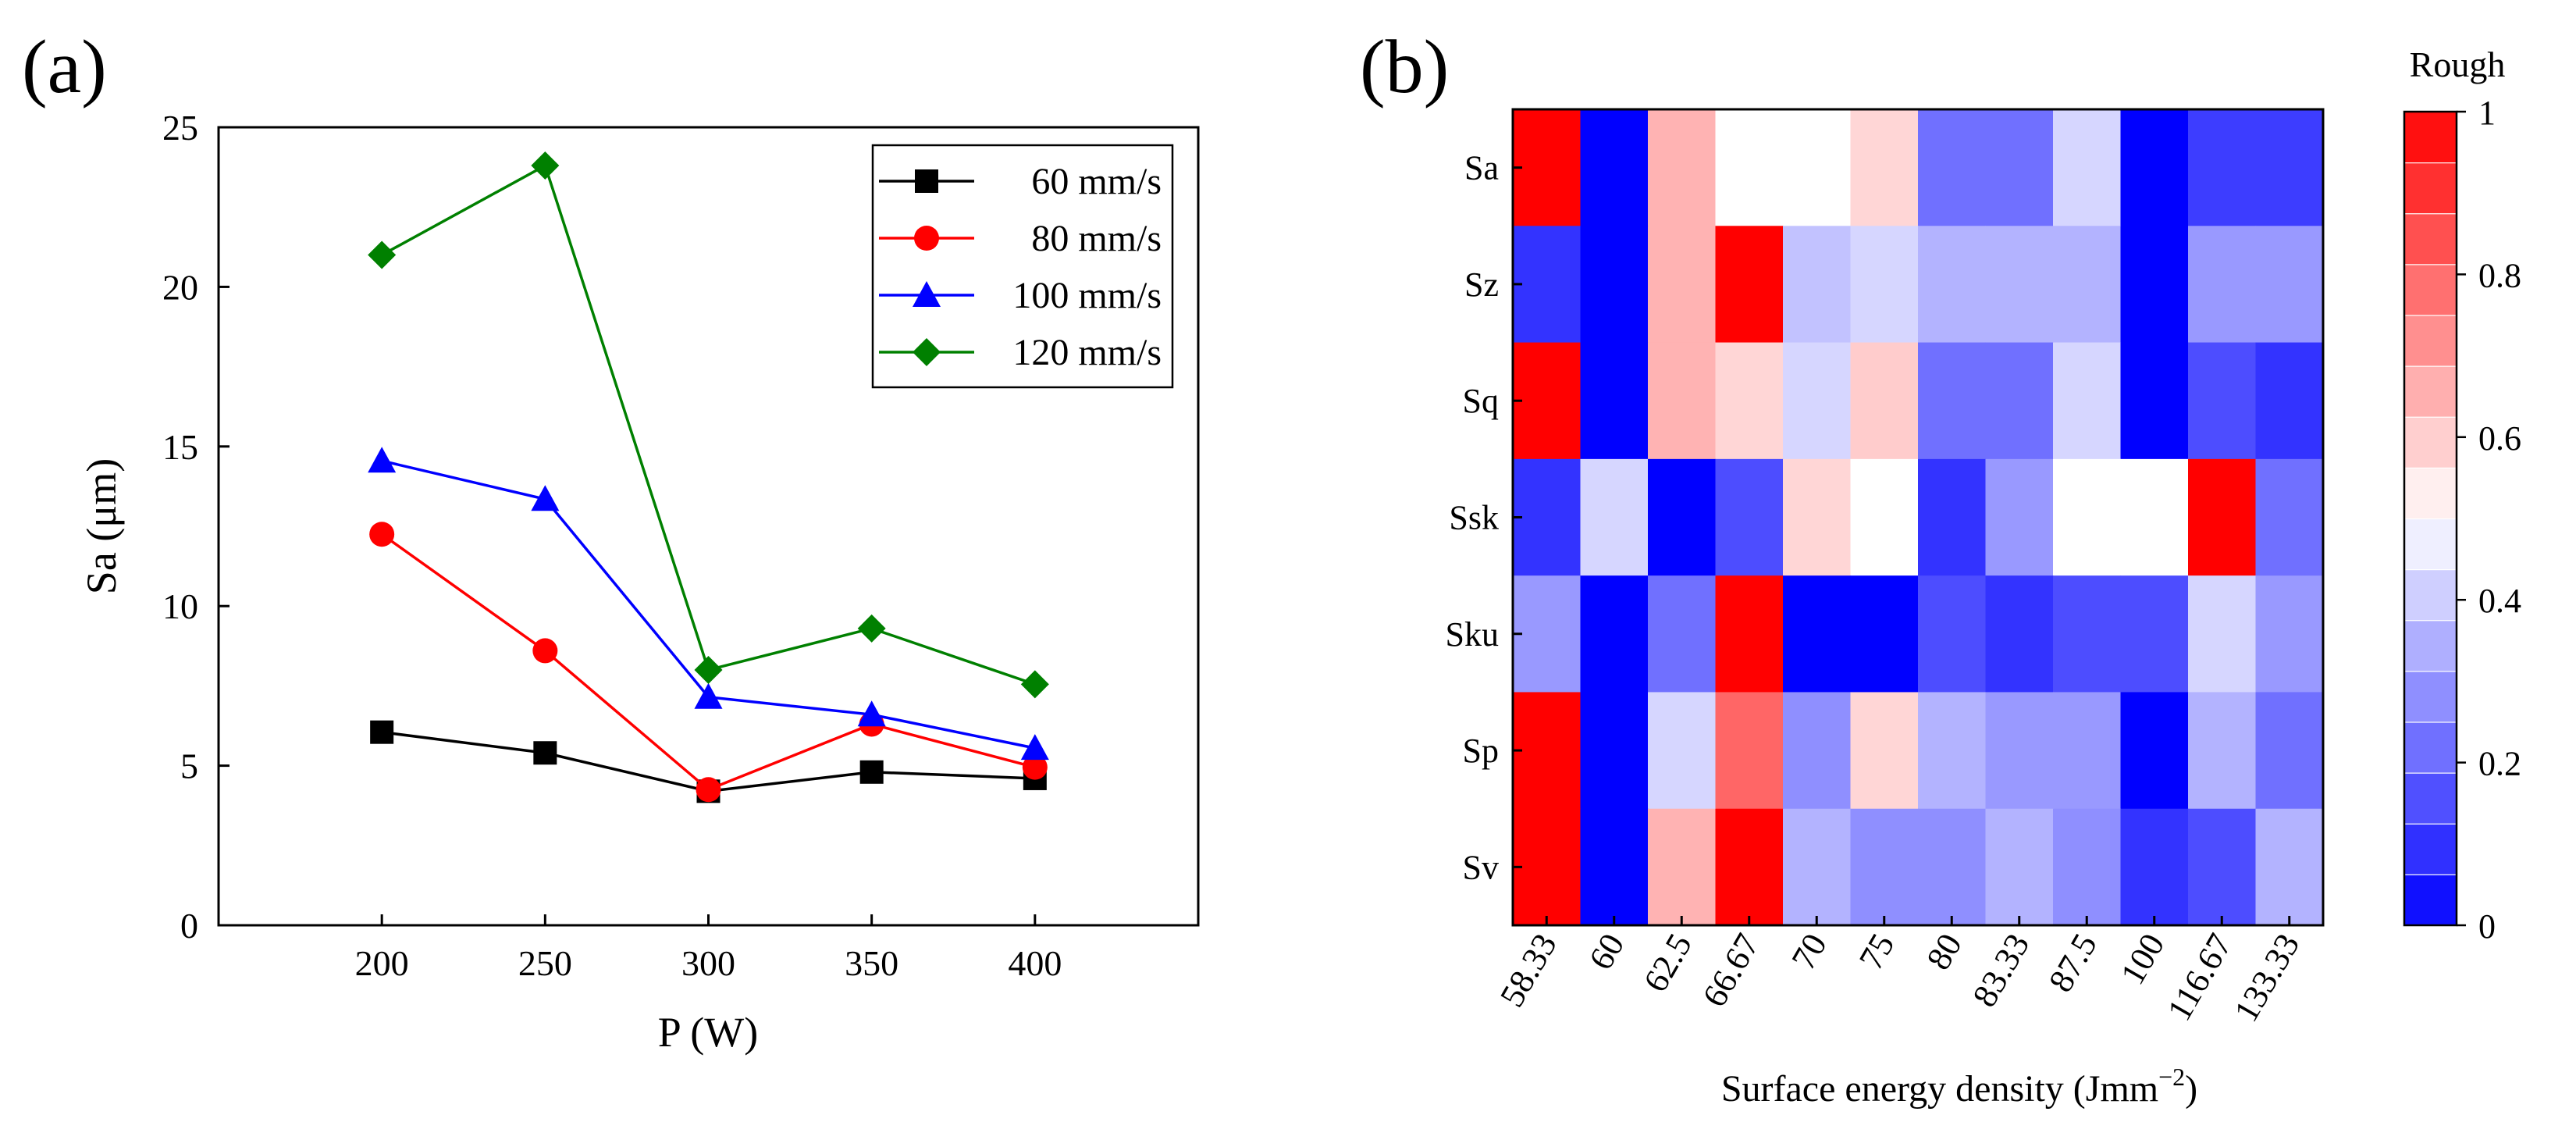 The width and height of the screenshot is (2576, 1140). Describe the element at coordinates (2142, 960) in the screenshot. I see `column-label-100: 100` at that location.